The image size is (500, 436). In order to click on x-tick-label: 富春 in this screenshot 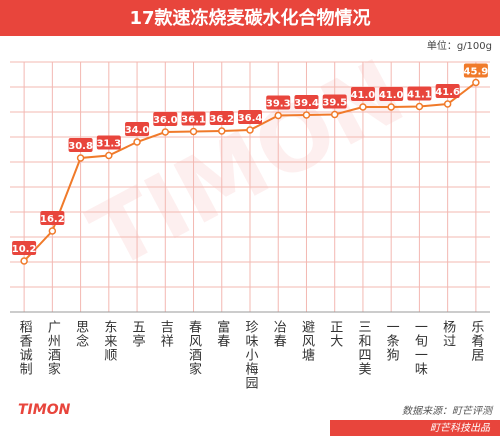, I will do `click(222, 333)`.